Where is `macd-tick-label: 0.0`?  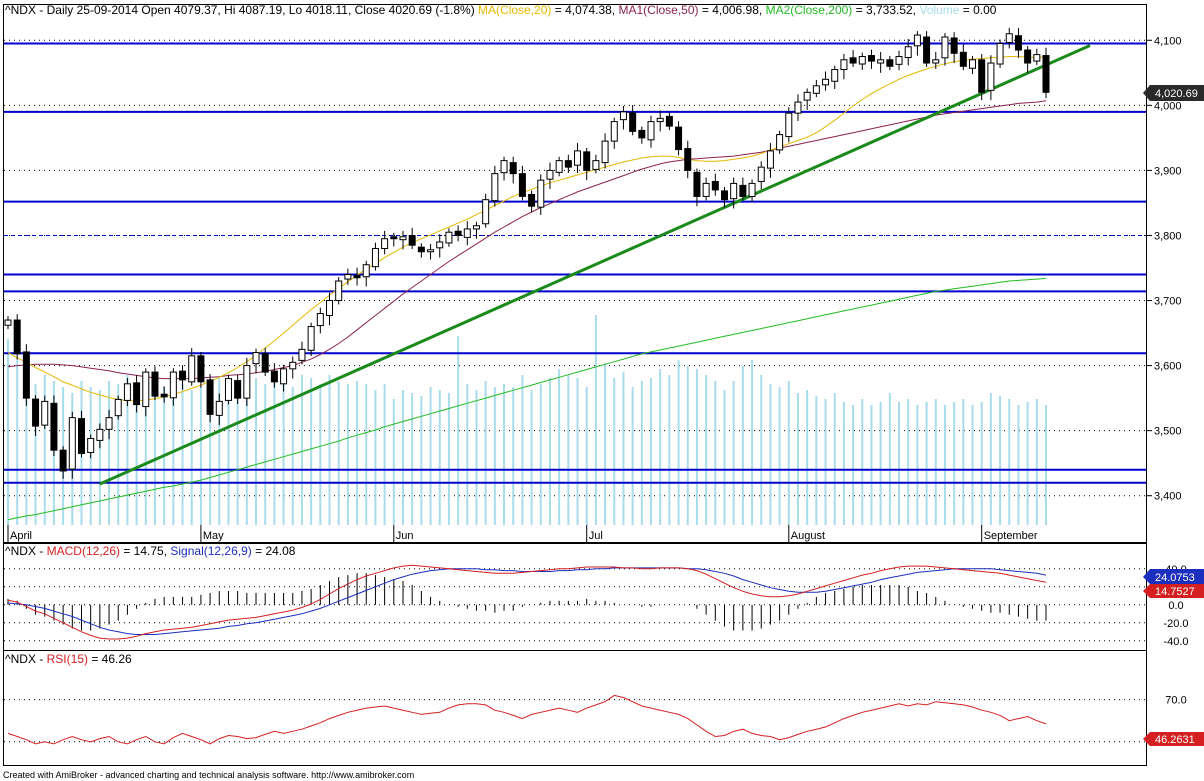 macd-tick-label: 0.0 is located at coordinates (1175, 606).